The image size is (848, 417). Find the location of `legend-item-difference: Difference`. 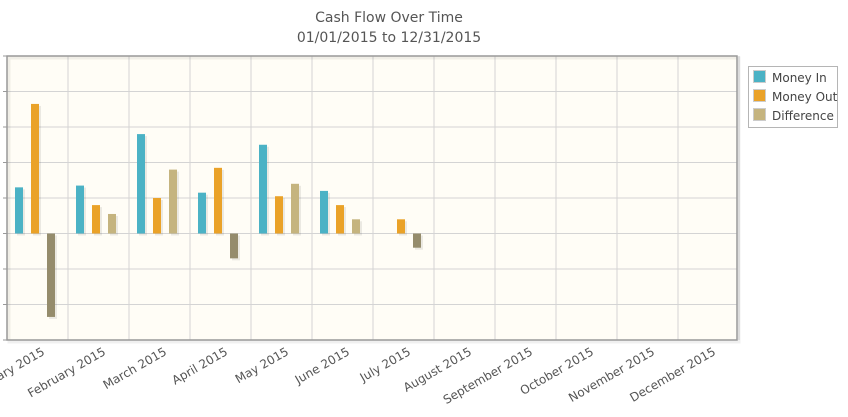

legend-item-difference: Difference is located at coordinates (793, 116).